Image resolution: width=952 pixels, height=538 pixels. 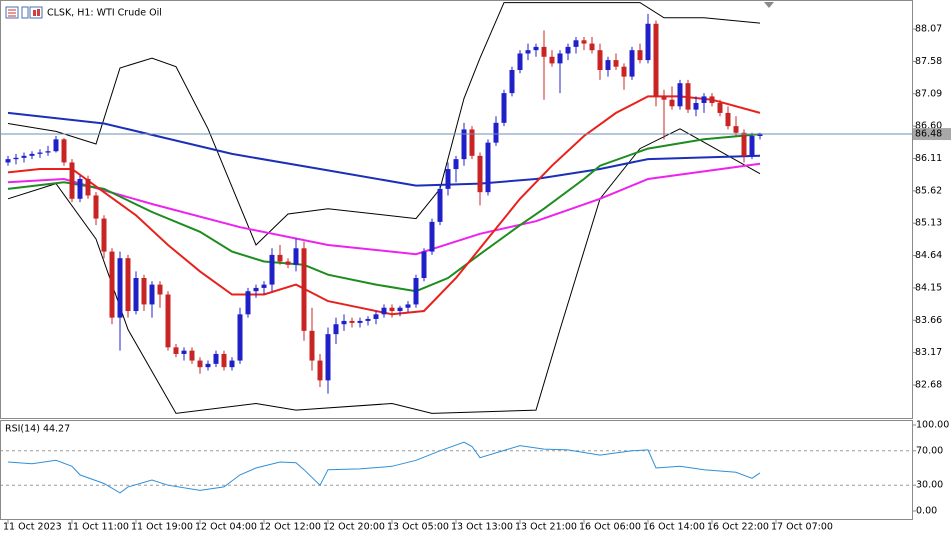 What do you see at coordinates (928, 190) in the screenshot?
I see `y-tick-label: 85.62` at bounding box center [928, 190].